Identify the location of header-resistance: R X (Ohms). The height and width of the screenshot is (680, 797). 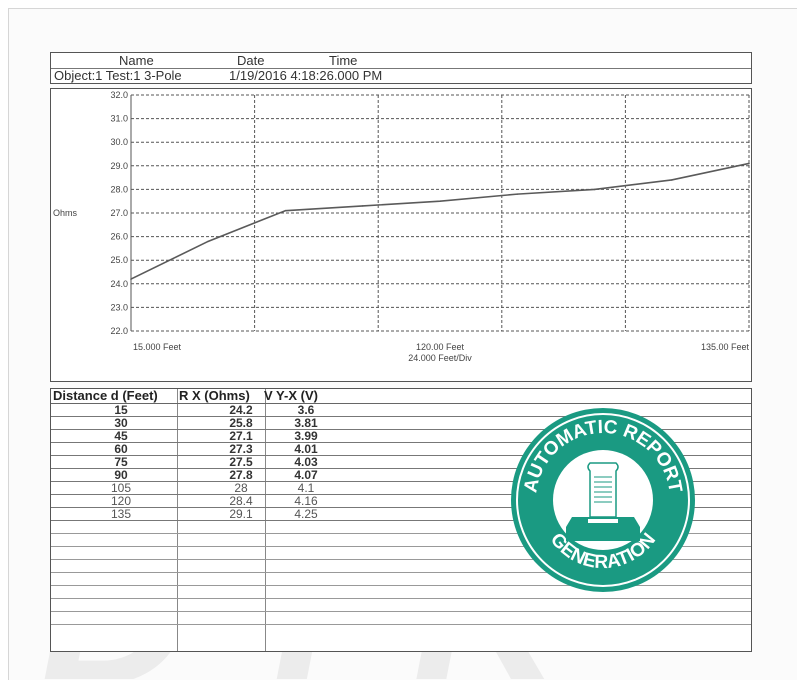
(214, 395).